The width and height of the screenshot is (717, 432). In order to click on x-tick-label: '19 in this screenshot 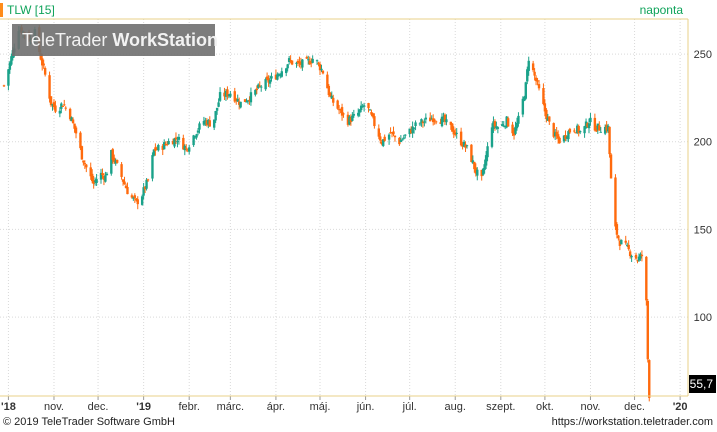, I will do `click(143, 407)`.